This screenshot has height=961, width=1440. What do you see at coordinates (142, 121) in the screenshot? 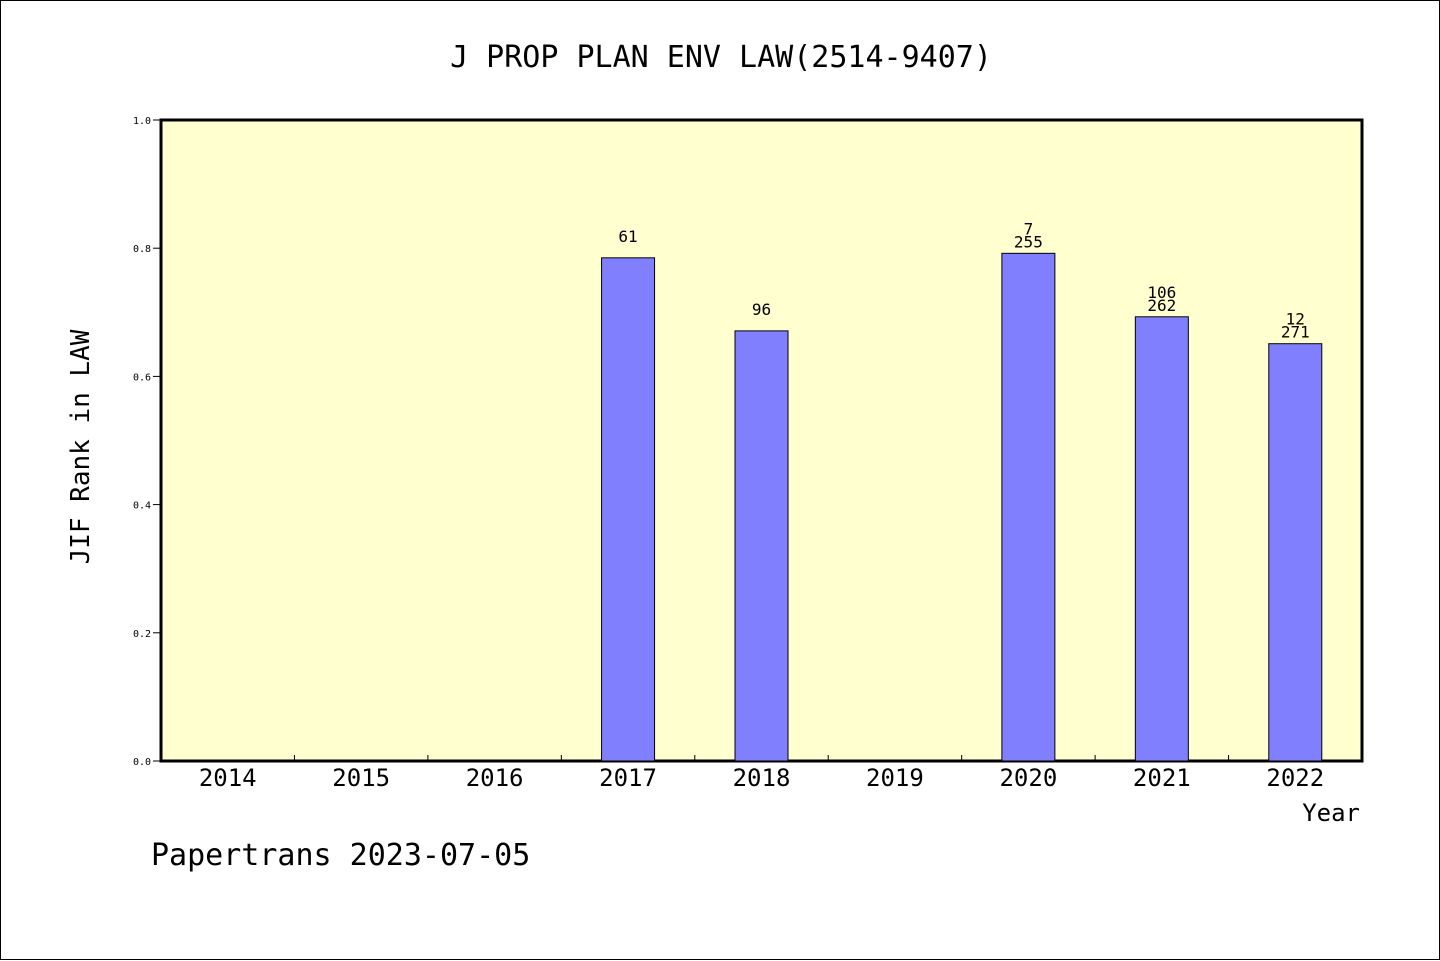
I see `y-tick-label: 1.0` at bounding box center [142, 121].